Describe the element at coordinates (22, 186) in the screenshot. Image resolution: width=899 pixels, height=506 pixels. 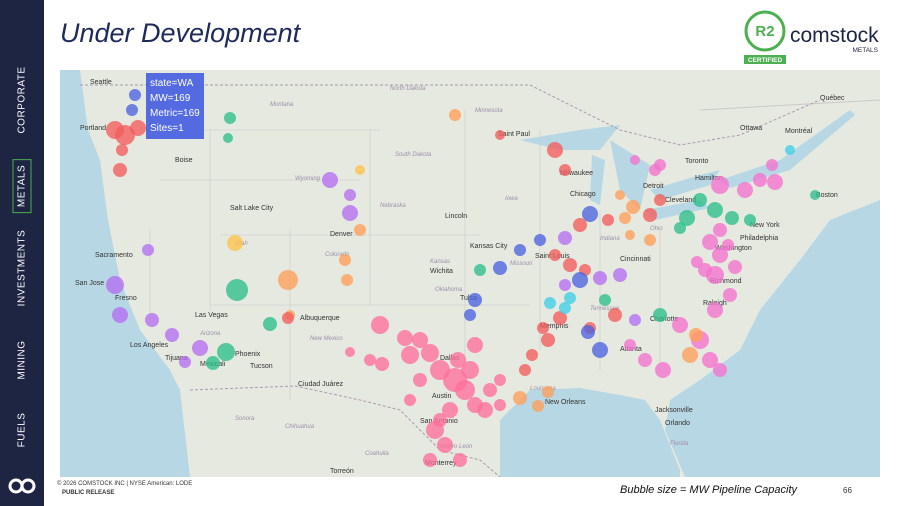
I see `nav-item-active: METALS` at that location.